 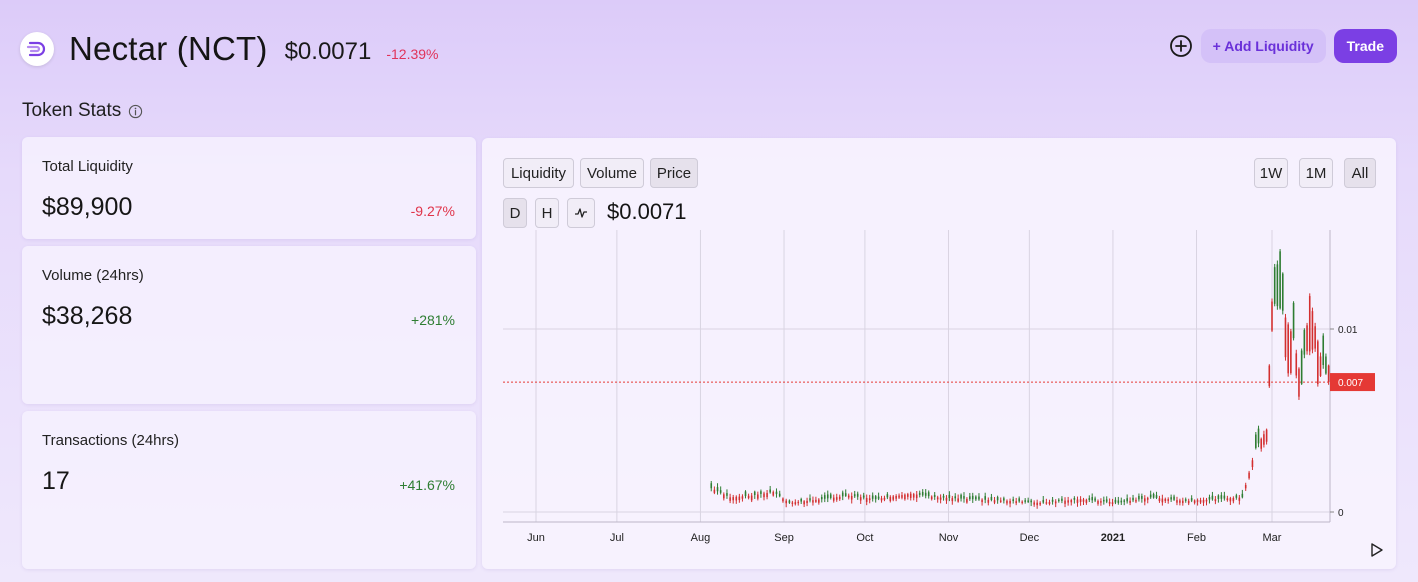 What do you see at coordinates (515, 213) in the screenshot?
I see `interval-daily: D` at bounding box center [515, 213].